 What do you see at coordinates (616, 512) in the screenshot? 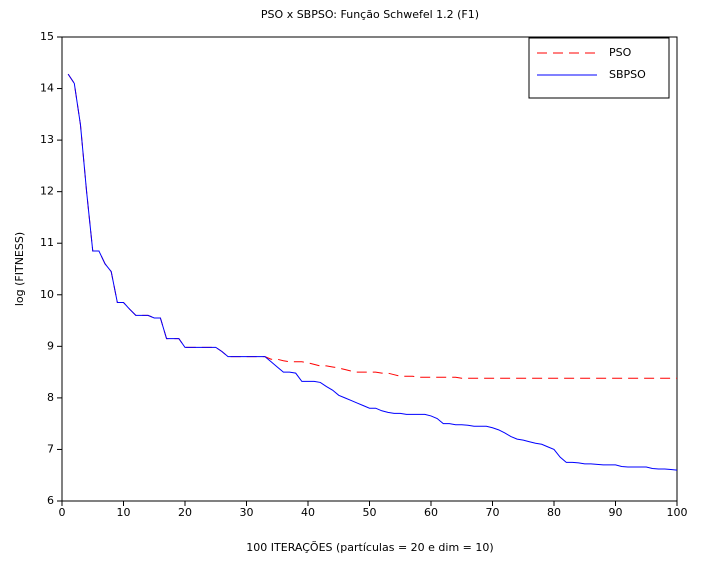
I see `x-tick-label: 90` at bounding box center [616, 512].